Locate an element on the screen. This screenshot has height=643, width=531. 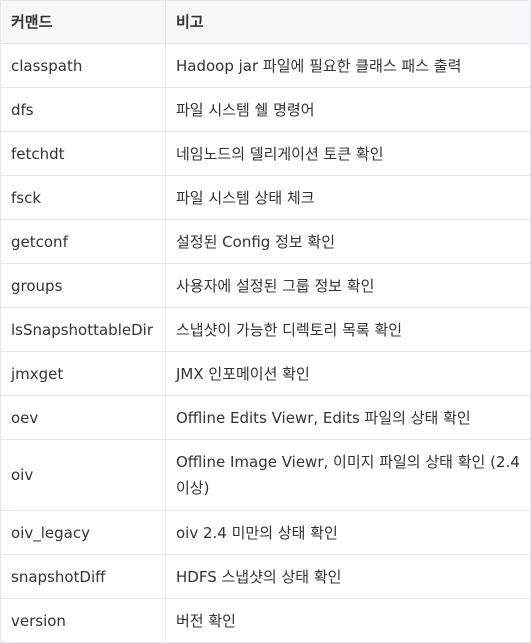
table-row: groups 사용자에 설정된 그룹 정보 확인 is located at coordinates (265, 285).